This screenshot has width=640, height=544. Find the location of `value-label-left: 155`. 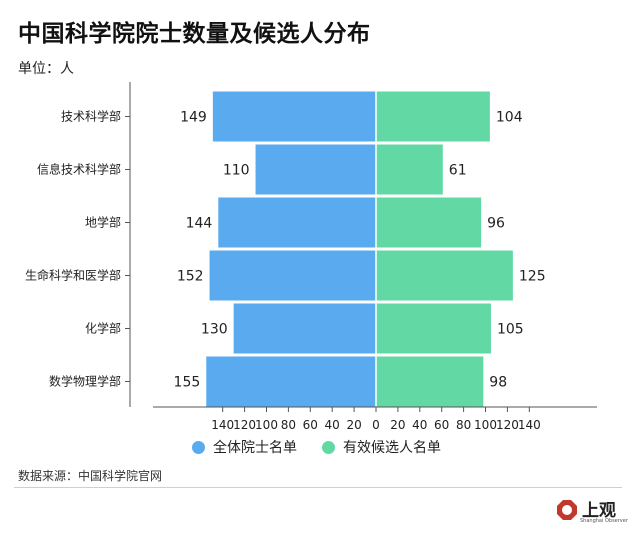

value-label-left: 155 is located at coordinates (187, 383).